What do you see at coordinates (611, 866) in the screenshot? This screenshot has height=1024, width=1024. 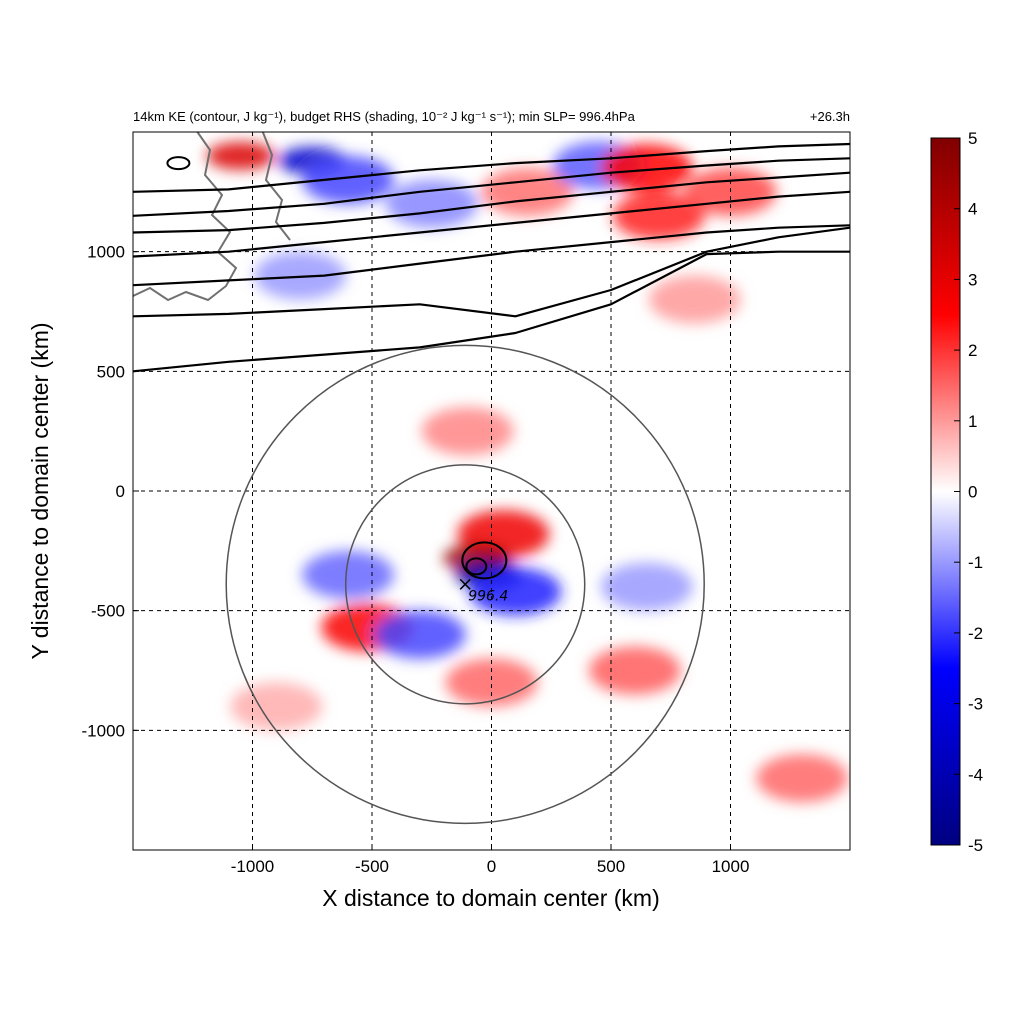 I see `x-tick-label: 500` at bounding box center [611, 866].